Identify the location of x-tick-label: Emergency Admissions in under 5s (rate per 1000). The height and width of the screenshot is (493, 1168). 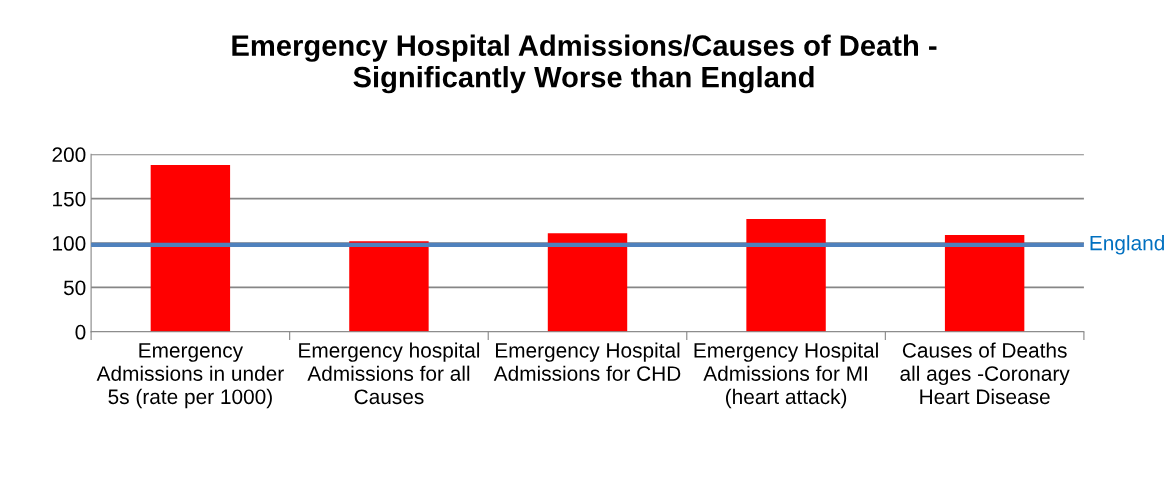
(190, 376).